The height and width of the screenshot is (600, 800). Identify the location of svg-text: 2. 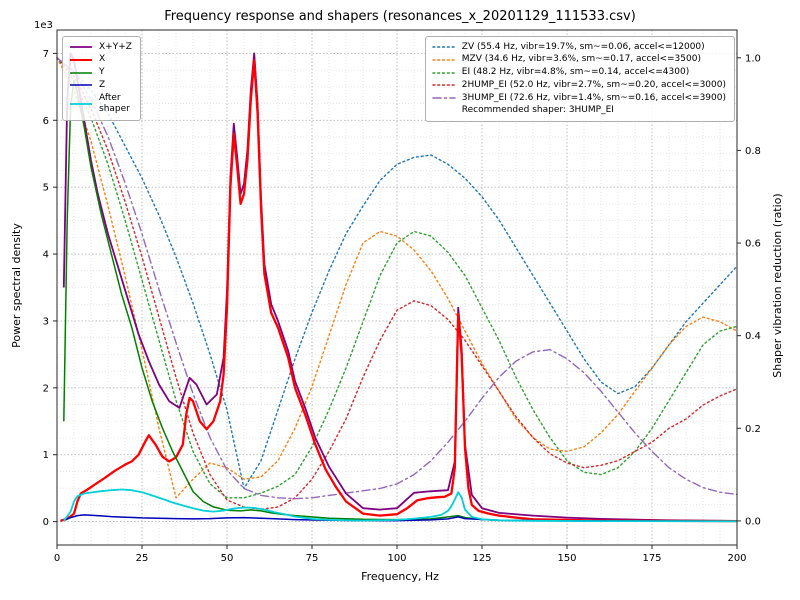
(46, 388).